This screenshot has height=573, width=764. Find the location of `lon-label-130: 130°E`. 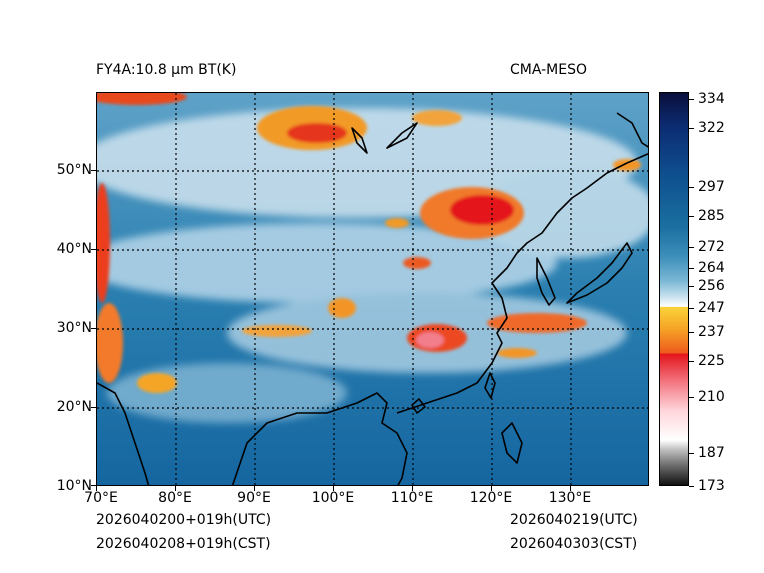

lon-label-130: 130°E is located at coordinates (570, 498).